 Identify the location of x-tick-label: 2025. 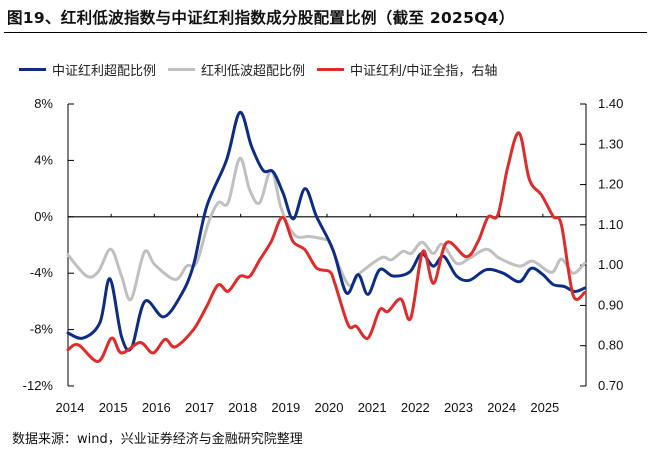
(544, 407).